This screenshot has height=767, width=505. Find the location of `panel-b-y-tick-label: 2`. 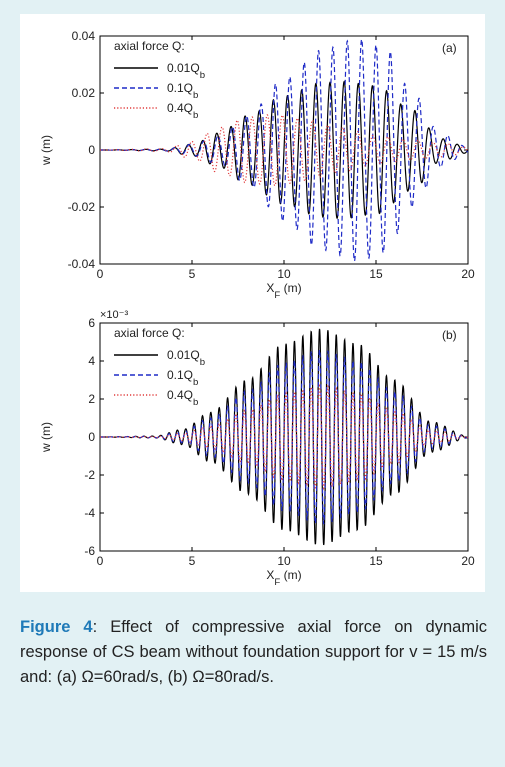

panel-b-y-tick-label: 2 is located at coordinates (91, 399).